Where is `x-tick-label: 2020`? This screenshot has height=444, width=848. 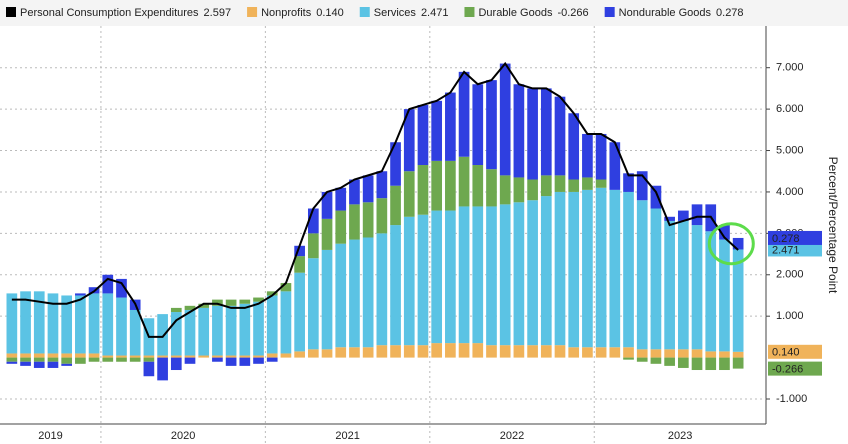 x-tick-label: 2020 is located at coordinates (183, 436).